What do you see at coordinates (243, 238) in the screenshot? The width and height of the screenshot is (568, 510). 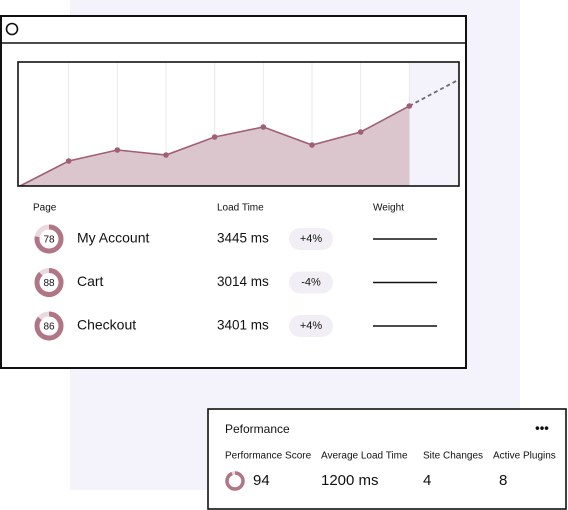 I see `load-time: 3445 ms` at bounding box center [243, 238].